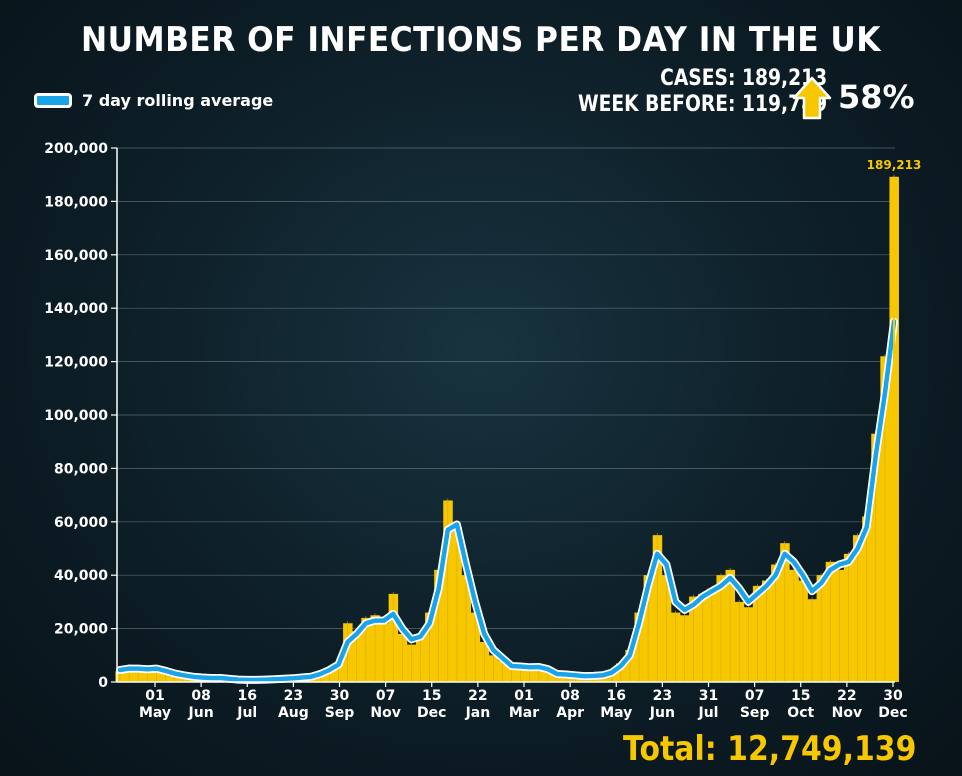 The width and height of the screenshot is (962, 776). What do you see at coordinates (76, 256) in the screenshot?
I see `y-tick-label: 160,000` at bounding box center [76, 256].